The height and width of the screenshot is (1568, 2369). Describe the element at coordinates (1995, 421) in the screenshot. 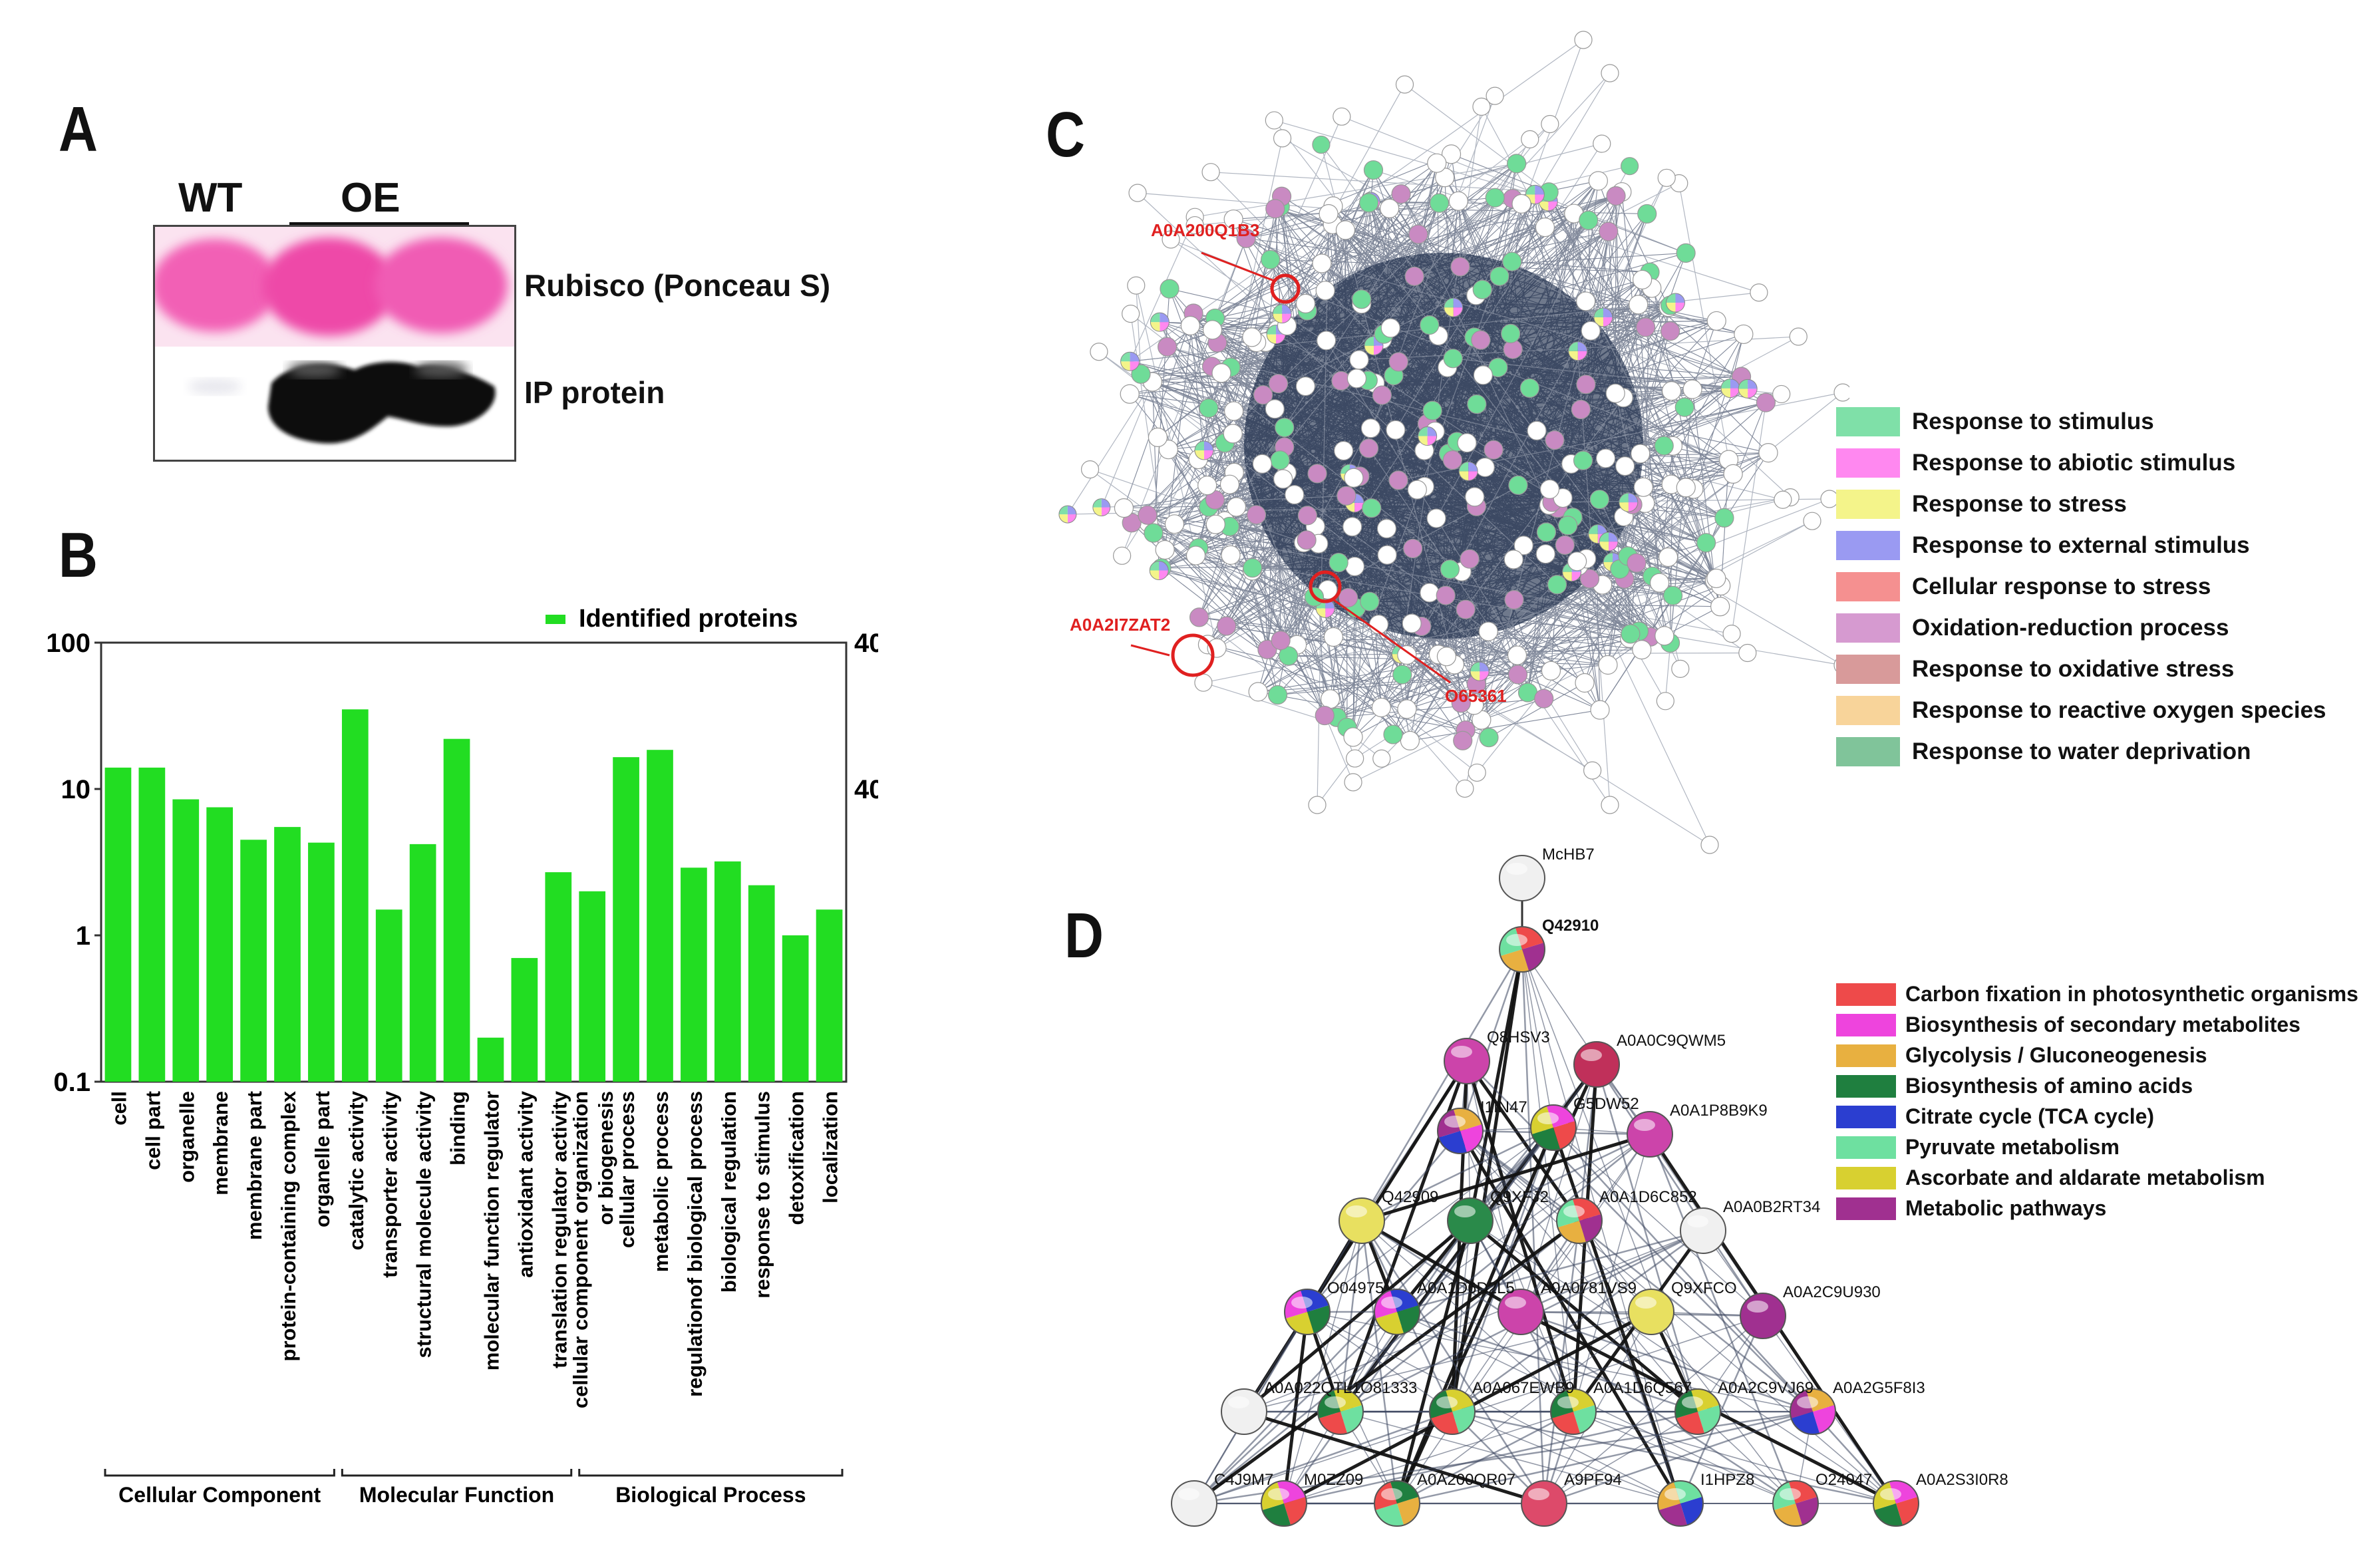

I see `legend-item: Response to stimulus` at that location.